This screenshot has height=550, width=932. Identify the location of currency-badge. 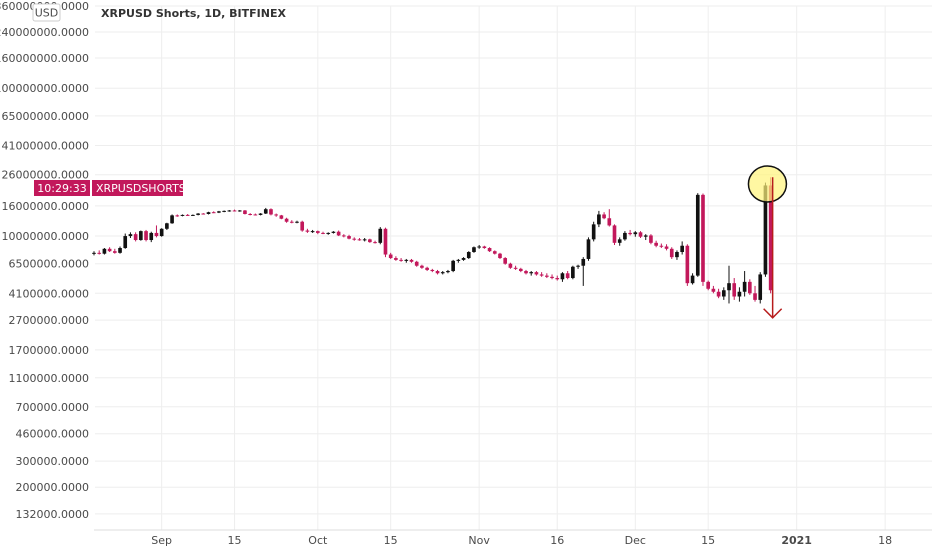
(46, 12).